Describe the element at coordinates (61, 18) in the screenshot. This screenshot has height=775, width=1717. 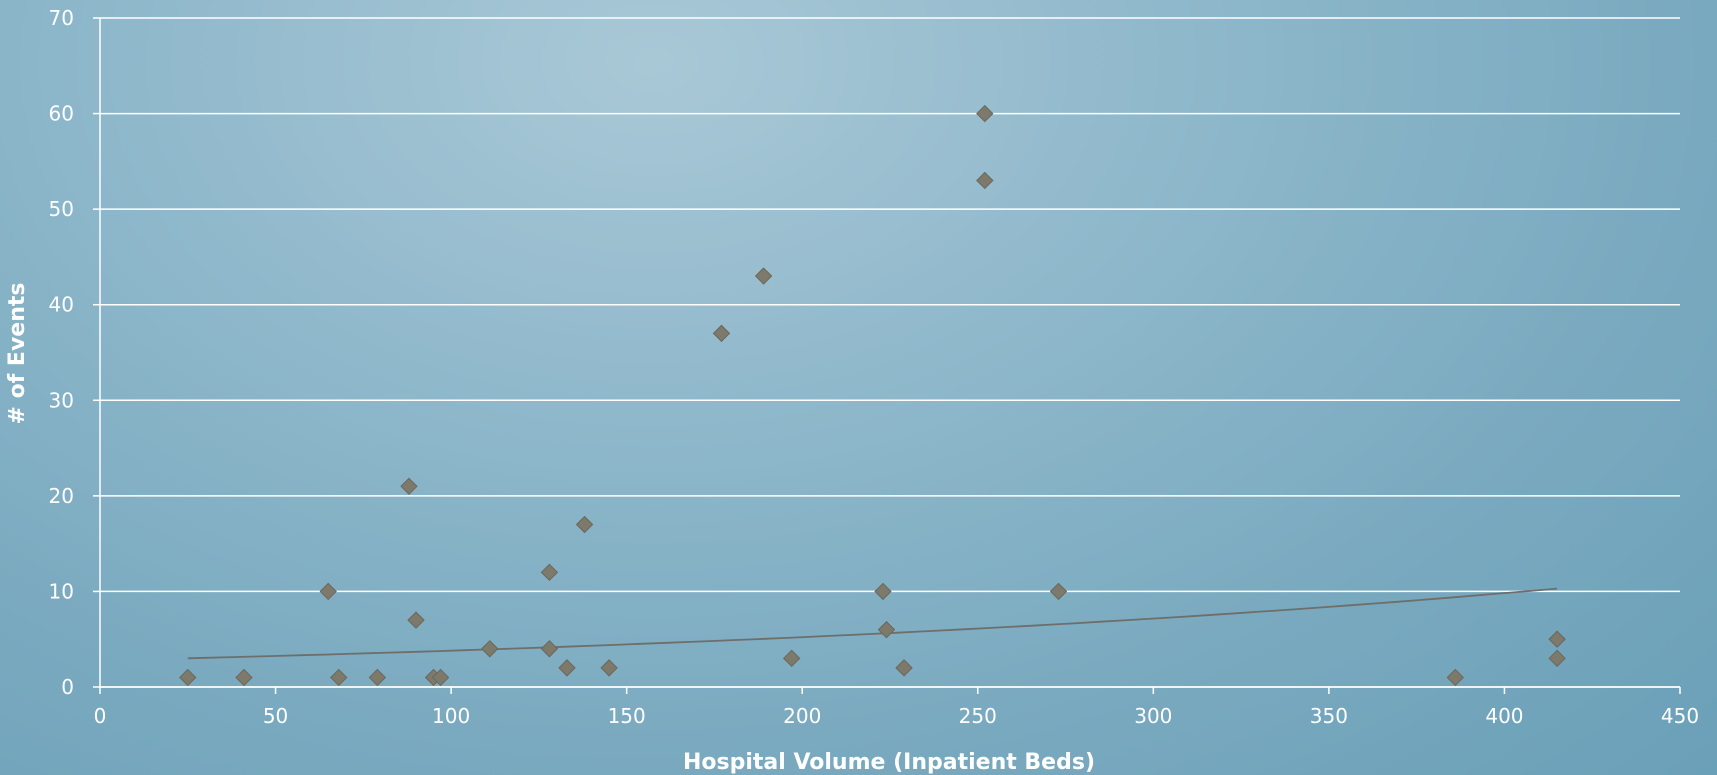
I see `y-tick-label: 70` at that location.